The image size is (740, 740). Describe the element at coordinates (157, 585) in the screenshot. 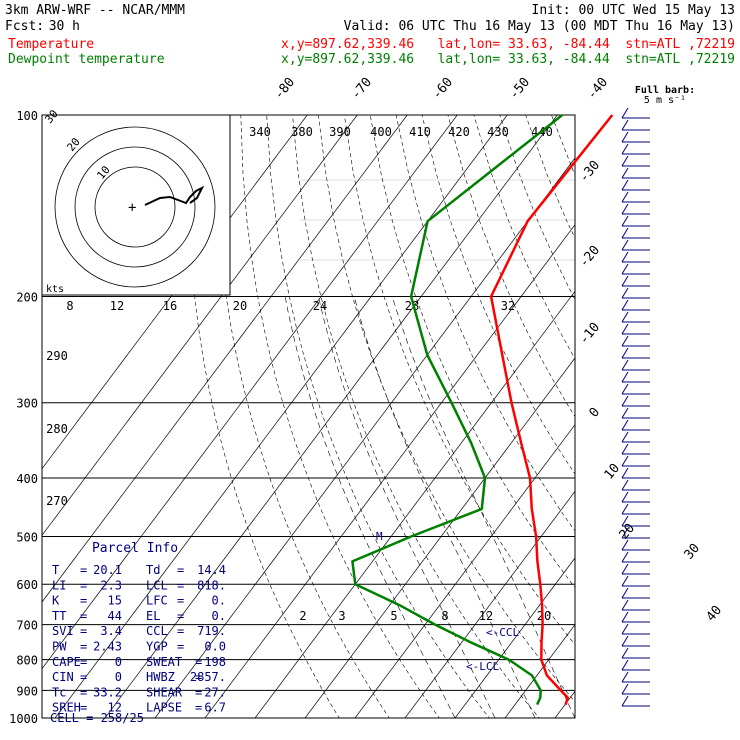

I see `parcel-info-k2: LCL` at that location.